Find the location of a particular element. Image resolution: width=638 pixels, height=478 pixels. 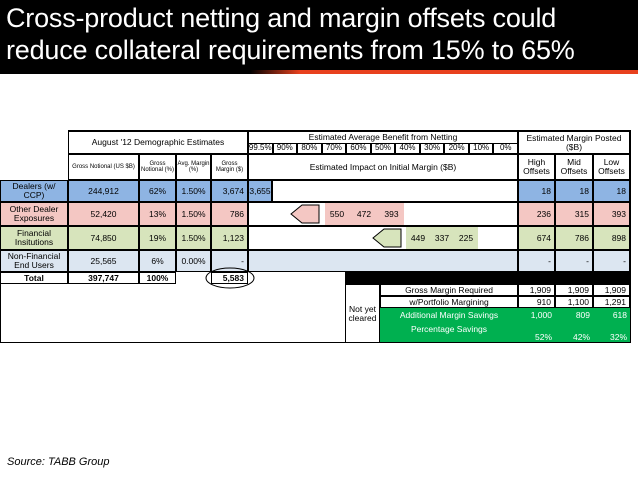

mid-offsets-header: Mid Offsets is located at coordinates (574, 167).